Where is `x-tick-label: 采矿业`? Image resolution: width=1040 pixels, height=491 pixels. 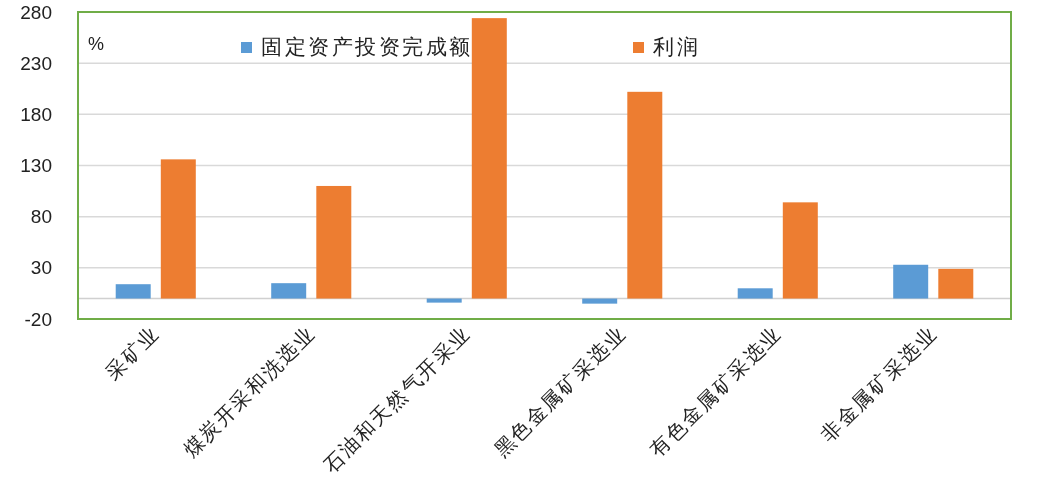 x-tick-label: 采矿业 is located at coordinates (132, 352).